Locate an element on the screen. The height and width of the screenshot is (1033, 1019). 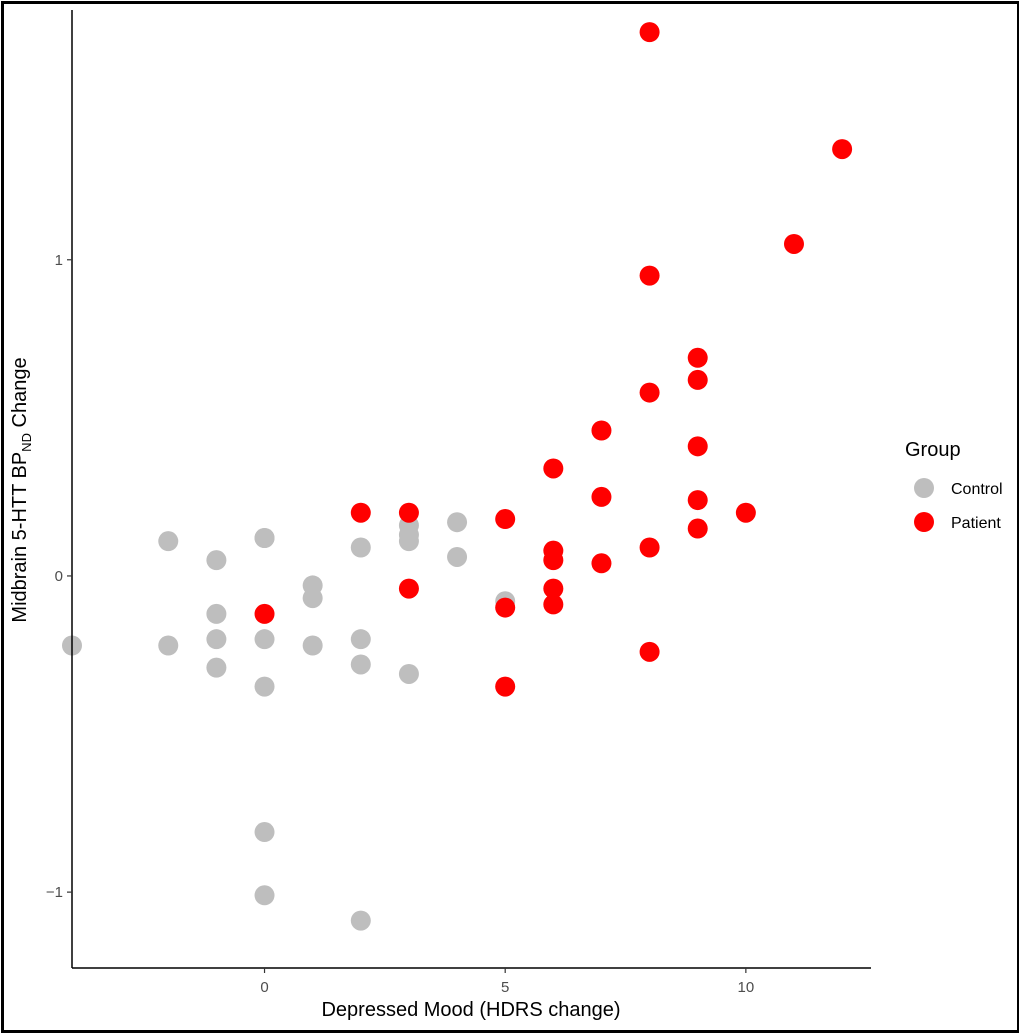
y-axis-ticks: −1 0 1 is located at coordinates (59, 576).